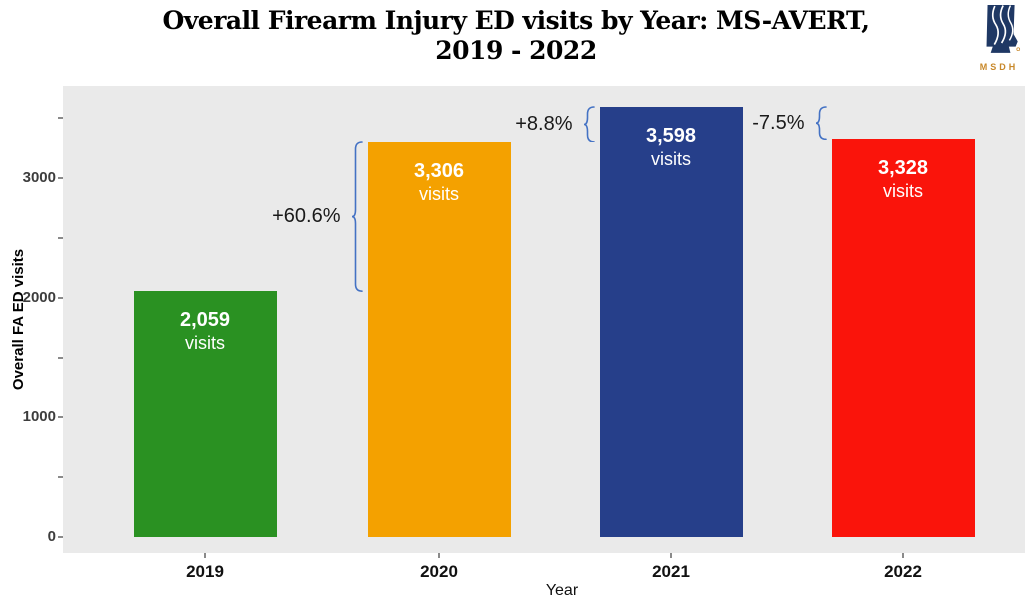 This screenshot has width=1032, height=606. What do you see at coordinates (306, 216) in the screenshot?
I see `pct-change-label: +60.6%` at bounding box center [306, 216].